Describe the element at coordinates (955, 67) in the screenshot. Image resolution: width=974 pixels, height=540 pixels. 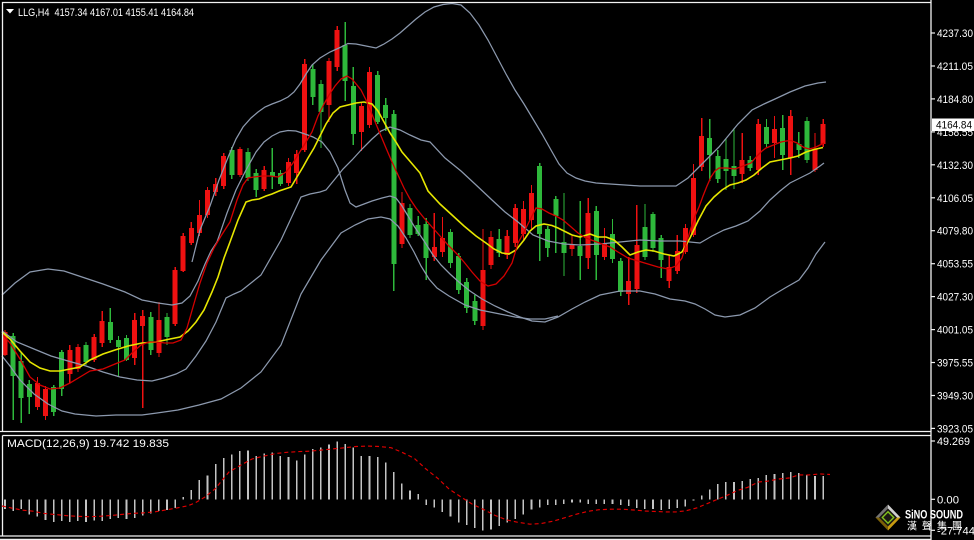
I see `svg-text: 4211.05` at that location.